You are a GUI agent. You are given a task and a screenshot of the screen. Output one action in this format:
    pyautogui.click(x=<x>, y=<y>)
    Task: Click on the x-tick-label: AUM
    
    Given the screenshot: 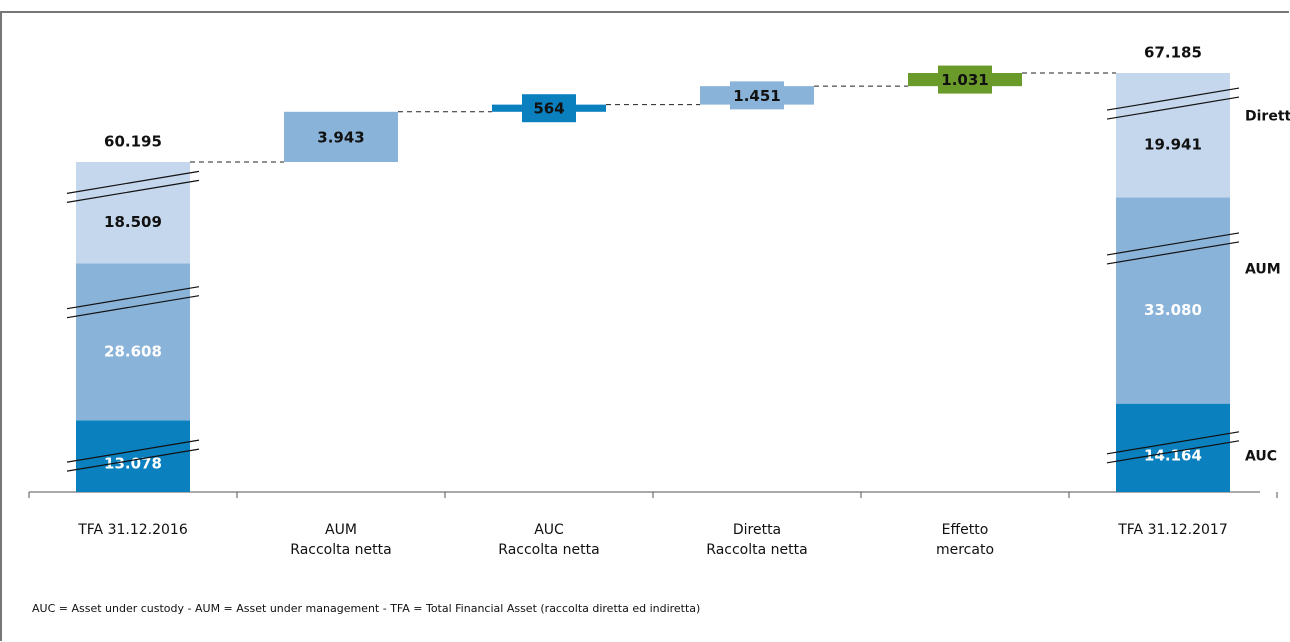 What is the action you would take?
    pyautogui.click(x=341, y=530)
    